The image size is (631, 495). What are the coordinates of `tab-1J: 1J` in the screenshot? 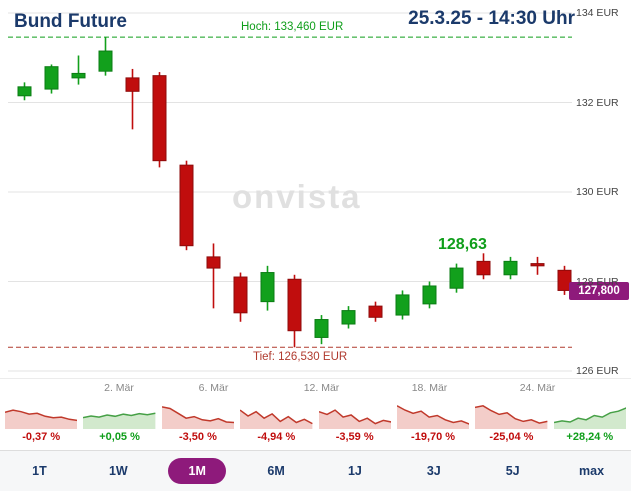 It's located at (355, 471).